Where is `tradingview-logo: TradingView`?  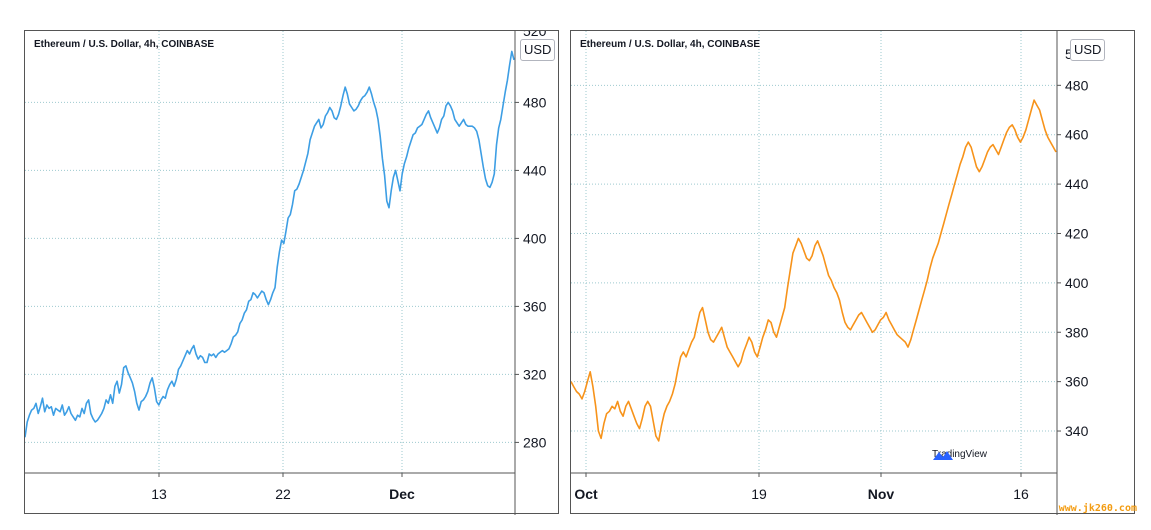
tradingview-logo: TradingView is located at coordinates (959, 454).